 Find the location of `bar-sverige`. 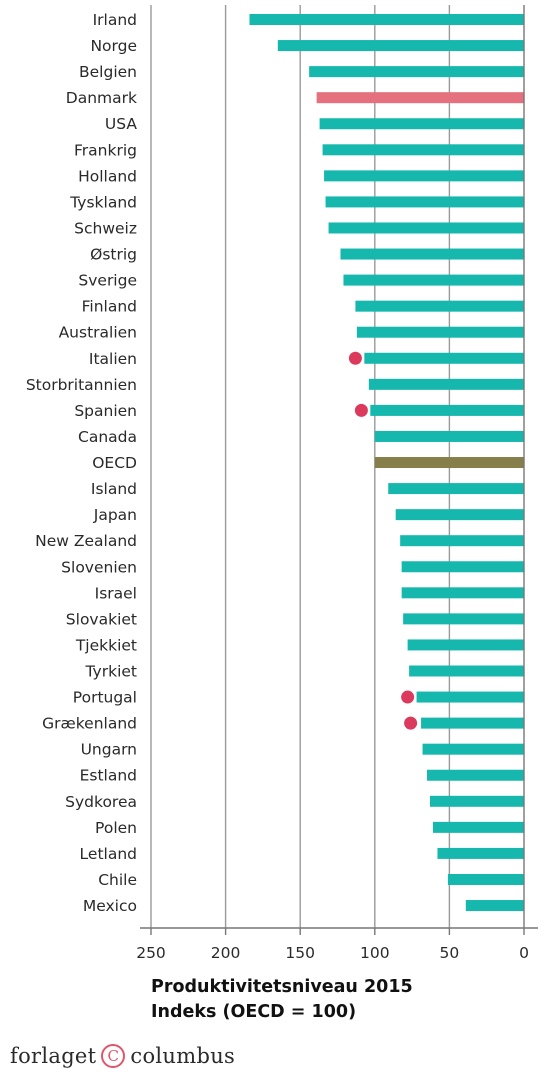

bar-sverige is located at coordinates (433, 280).